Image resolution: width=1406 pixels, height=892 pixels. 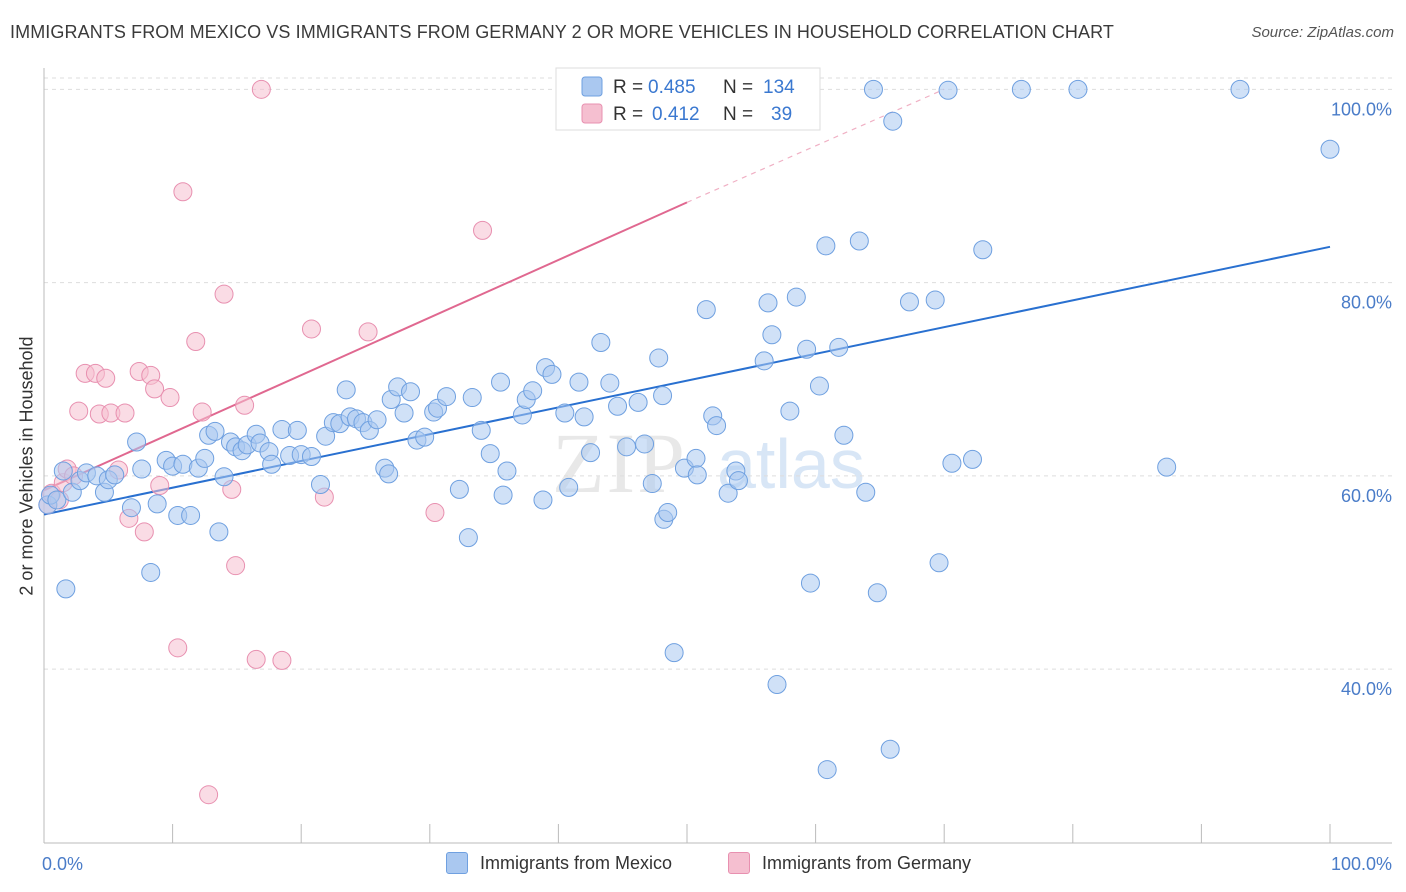 What do you see at coordinates (592, 86) in the screenshot?
I see `legend-mexico-swatch` at bounding box center [592, 86].